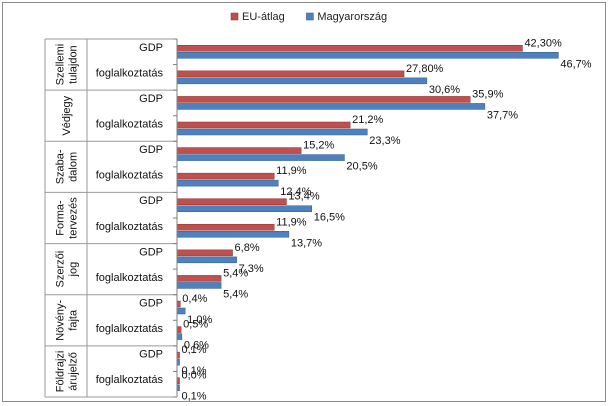 Image resolution: width=610 pixels, height=406 pixels. I want to click on data-label-hu: 23,3%, so click(384, 141).